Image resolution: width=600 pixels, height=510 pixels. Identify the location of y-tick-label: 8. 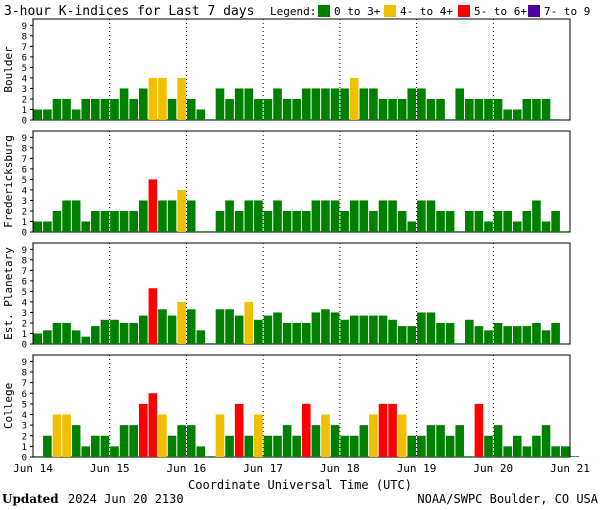
(24, 37).